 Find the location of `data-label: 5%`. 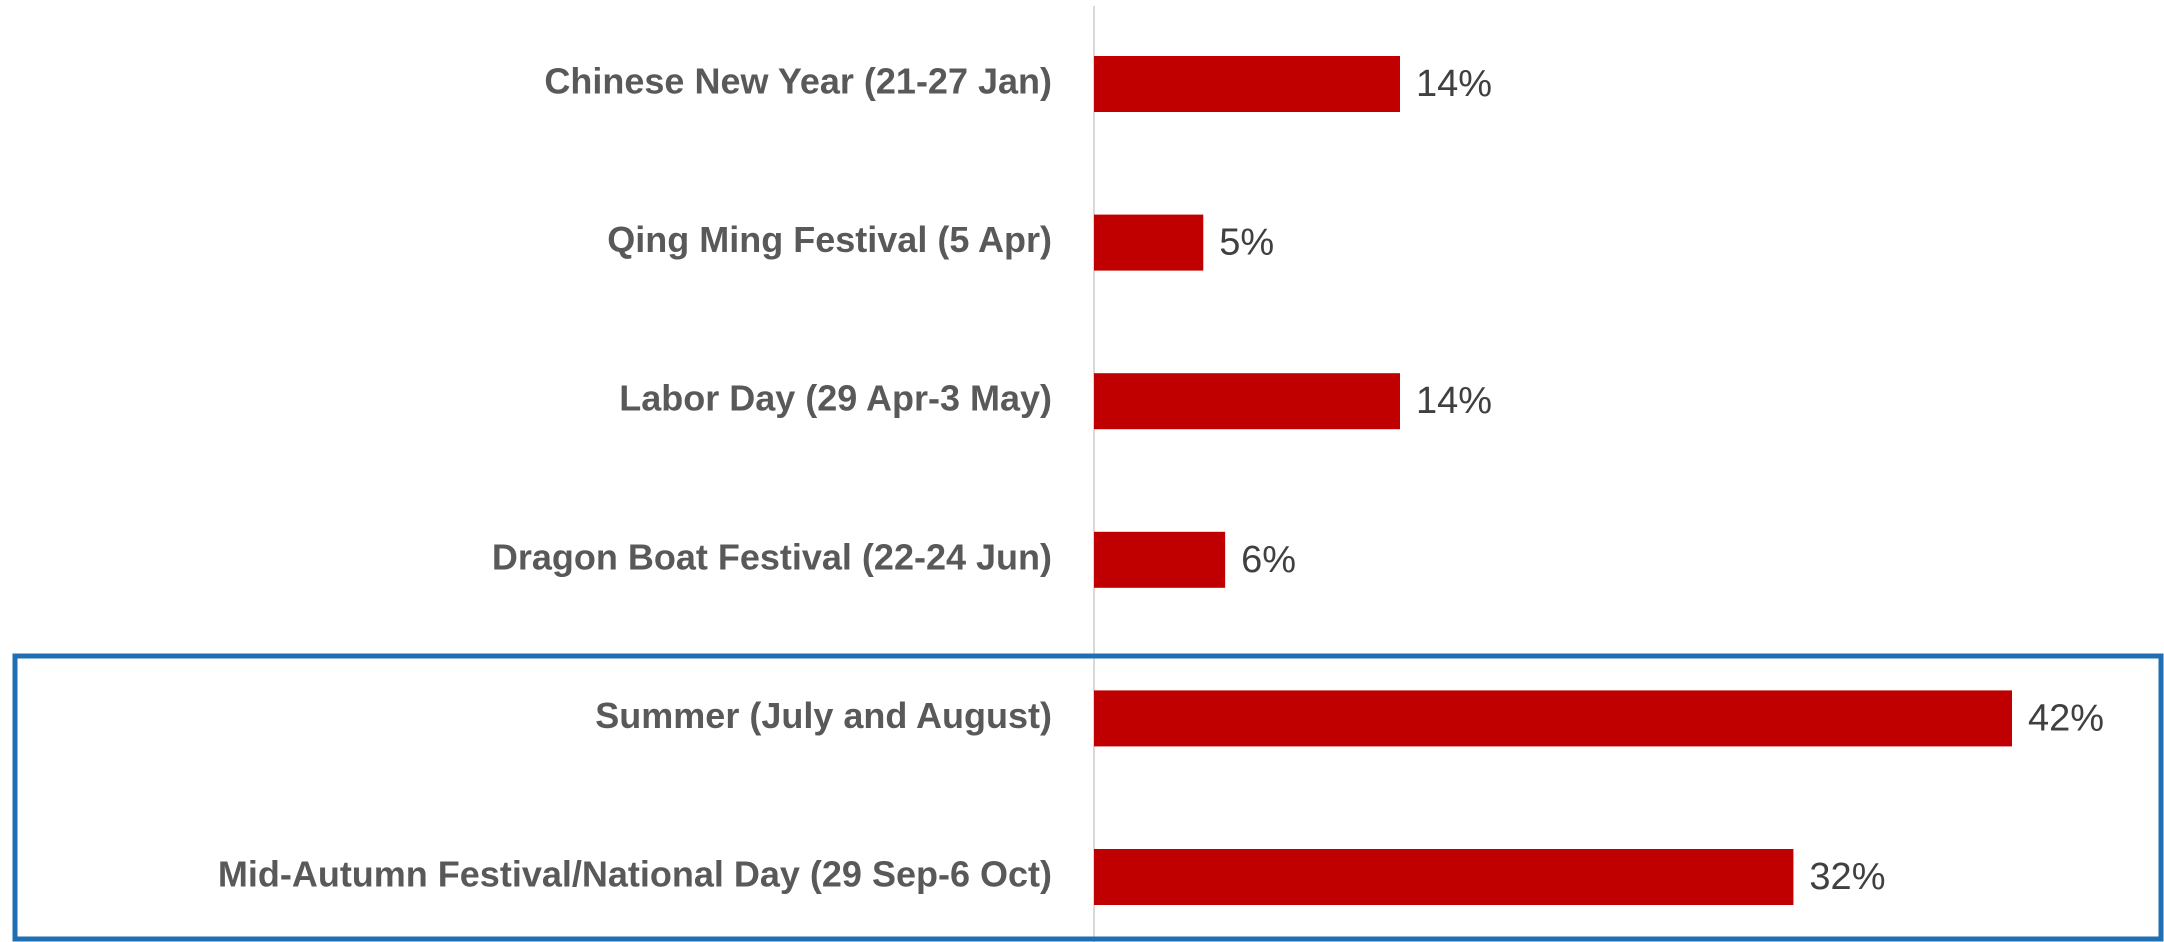

data-label: 5% is located at coordinates (1246, 243).